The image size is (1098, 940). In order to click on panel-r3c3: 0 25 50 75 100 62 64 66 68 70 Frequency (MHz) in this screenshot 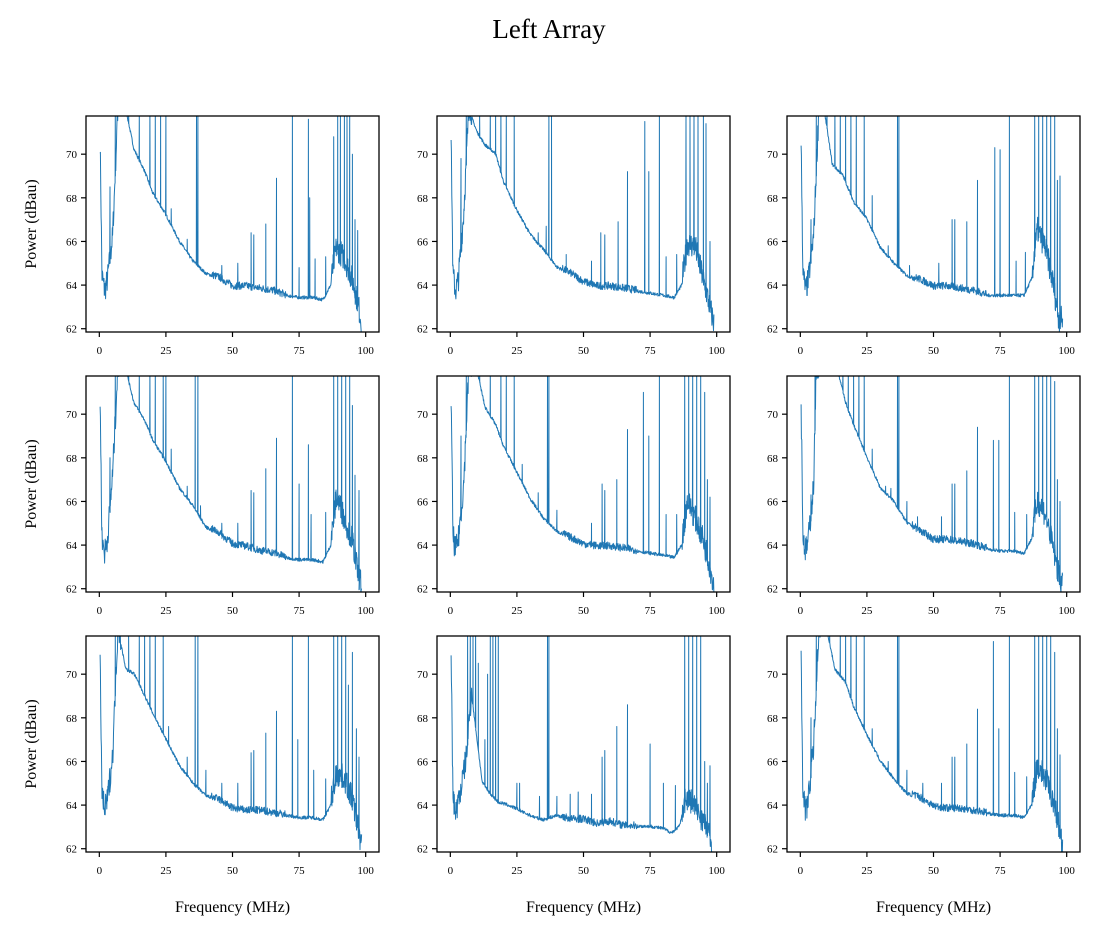, I will do `click(924, 775)`.